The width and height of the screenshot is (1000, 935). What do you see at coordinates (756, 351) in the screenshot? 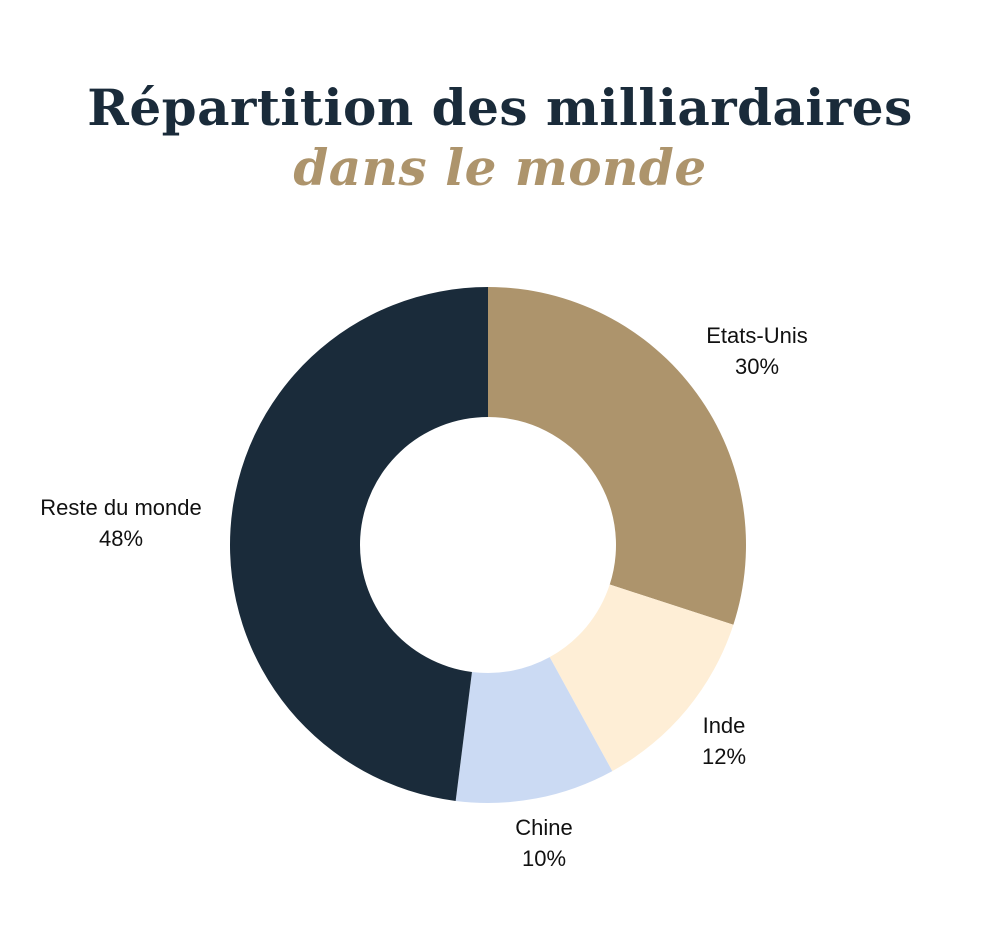
I see `label-etats-unis: Etats-Unis 30%` at bounding box center [756, 351].